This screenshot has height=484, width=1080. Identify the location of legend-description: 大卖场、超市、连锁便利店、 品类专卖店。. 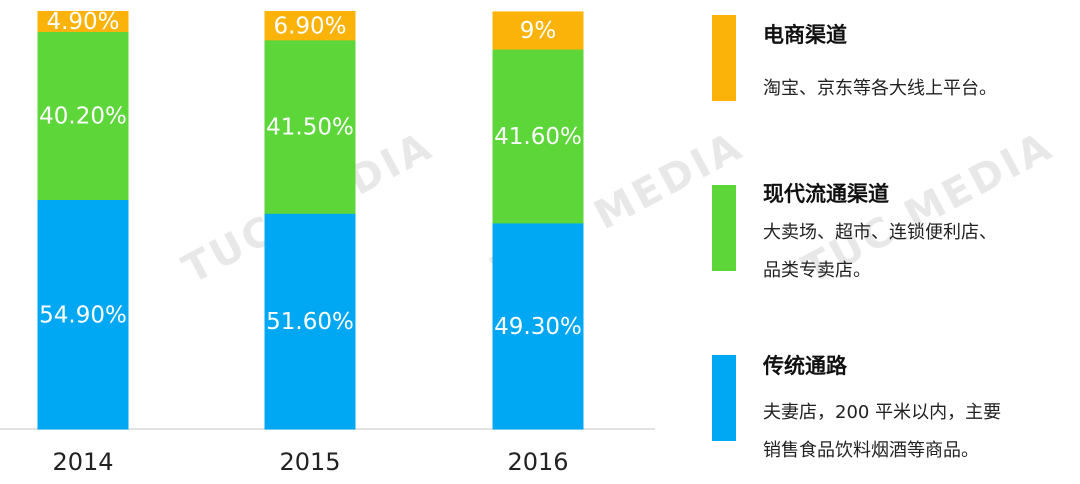
(921, 252).